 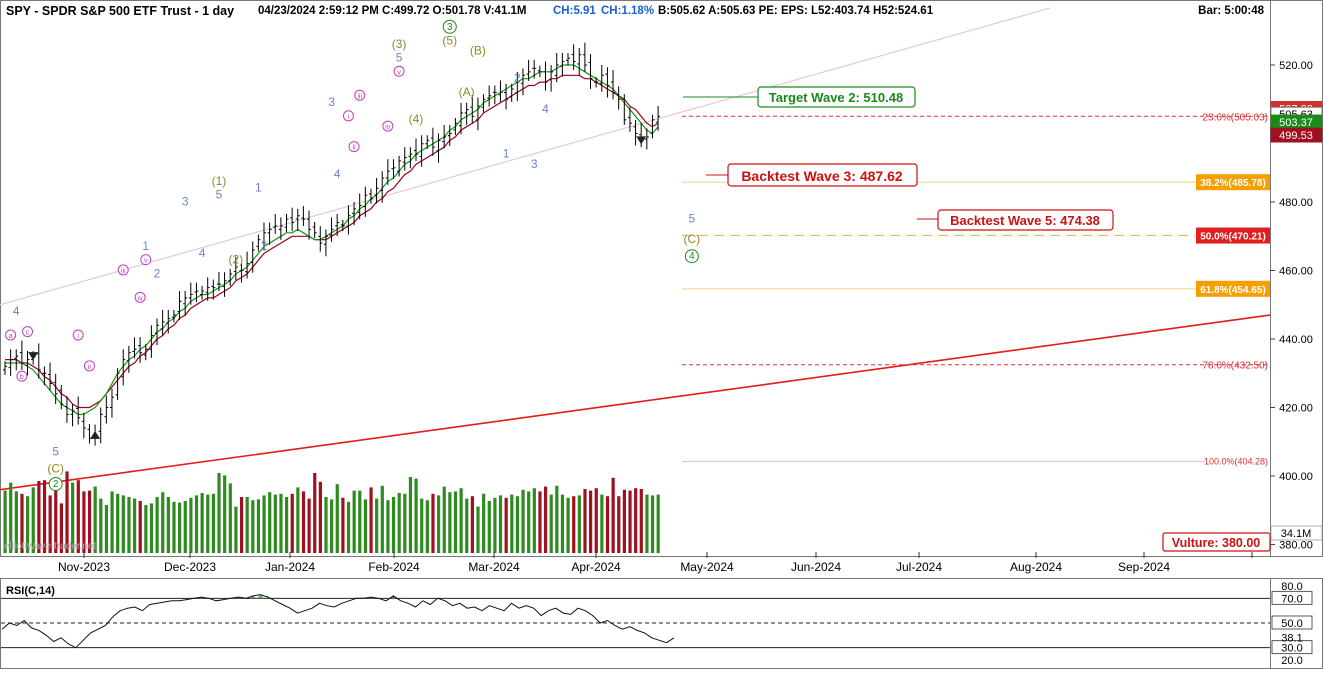 What do you see at coordinates (812, 175) in the screenshot?
I see `backtest-wave3-callout: Backtest Wave 3: 487.62` at bounding box center [812, 175].